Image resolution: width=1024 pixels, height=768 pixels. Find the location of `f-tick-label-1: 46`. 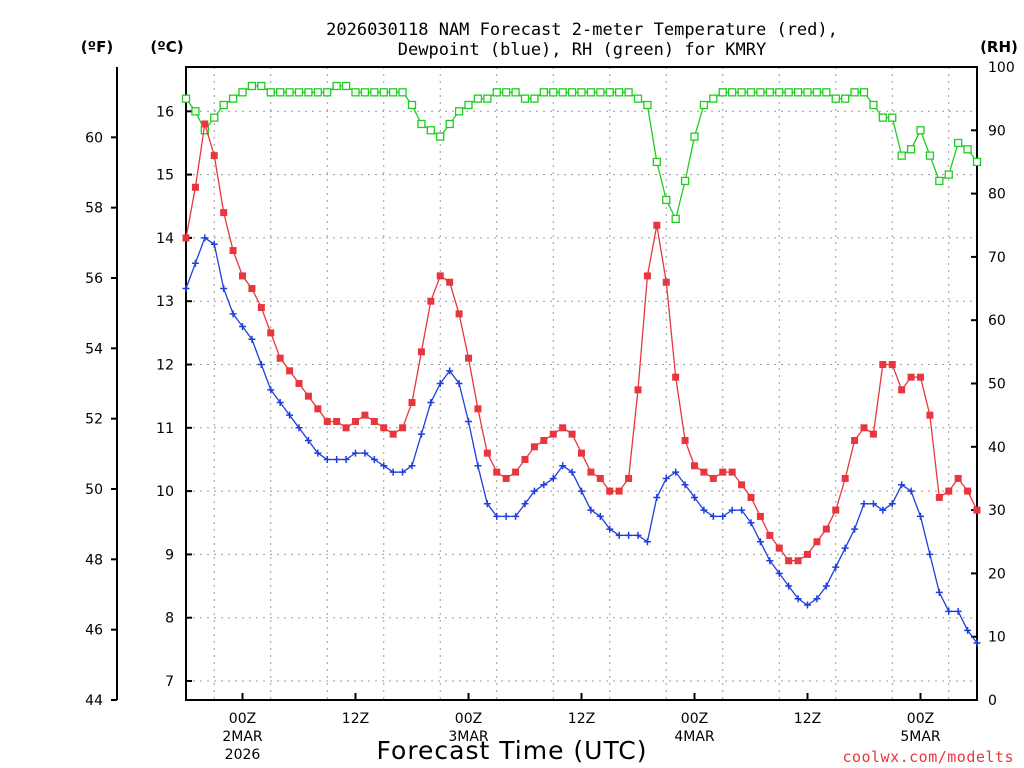

f-tick-label-1: 46 is located at coordinates (94, 631).